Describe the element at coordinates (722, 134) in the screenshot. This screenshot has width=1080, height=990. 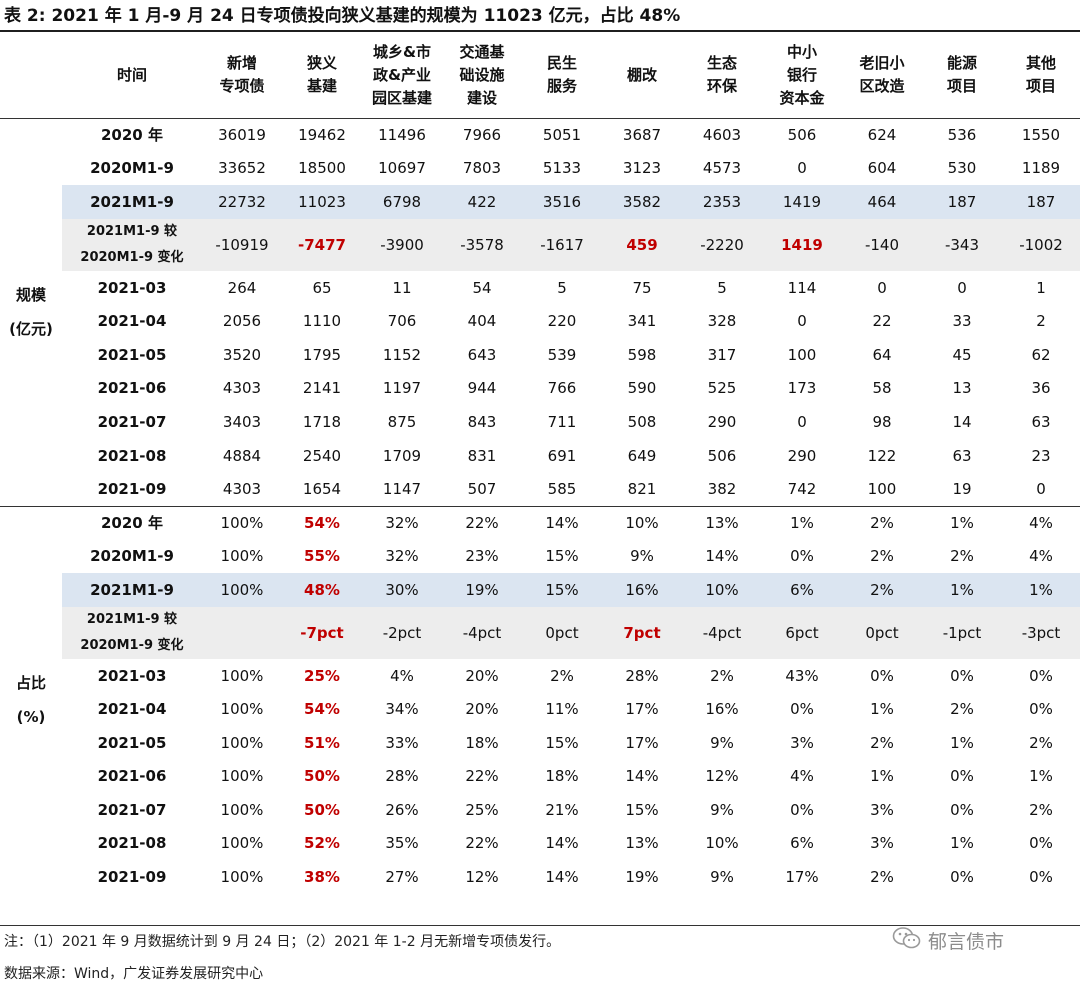
I see `table-cell: 4603` at that location.